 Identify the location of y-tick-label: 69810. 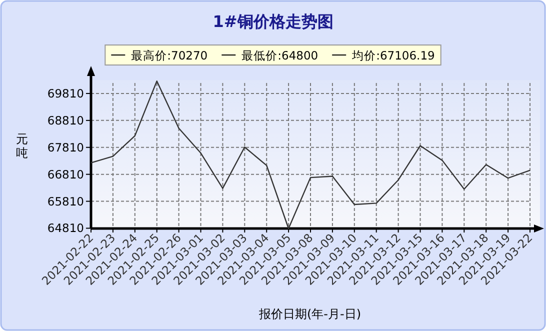
(65, 93).